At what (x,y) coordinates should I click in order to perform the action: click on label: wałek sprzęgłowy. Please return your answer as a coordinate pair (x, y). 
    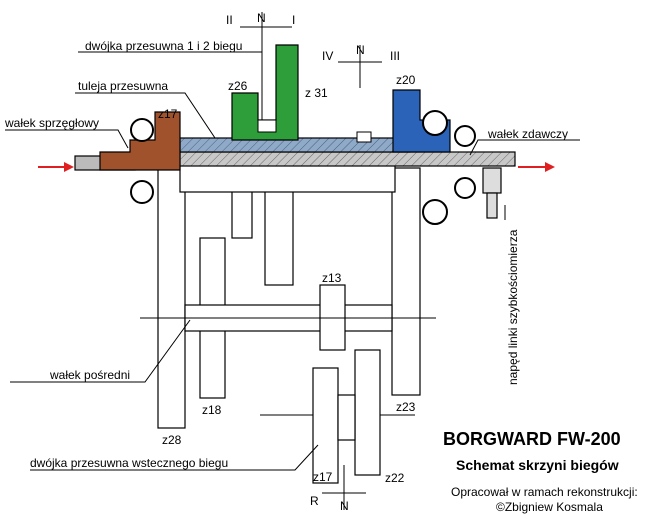
    Looking at the image, I should click on (51, 123).